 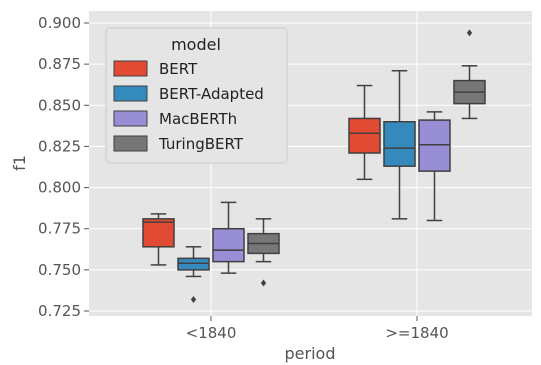 What do you see at coordinates (201, 144) in the screenshot?
I see `legend-label: TuringBERT` at bounding box center [201, 144].